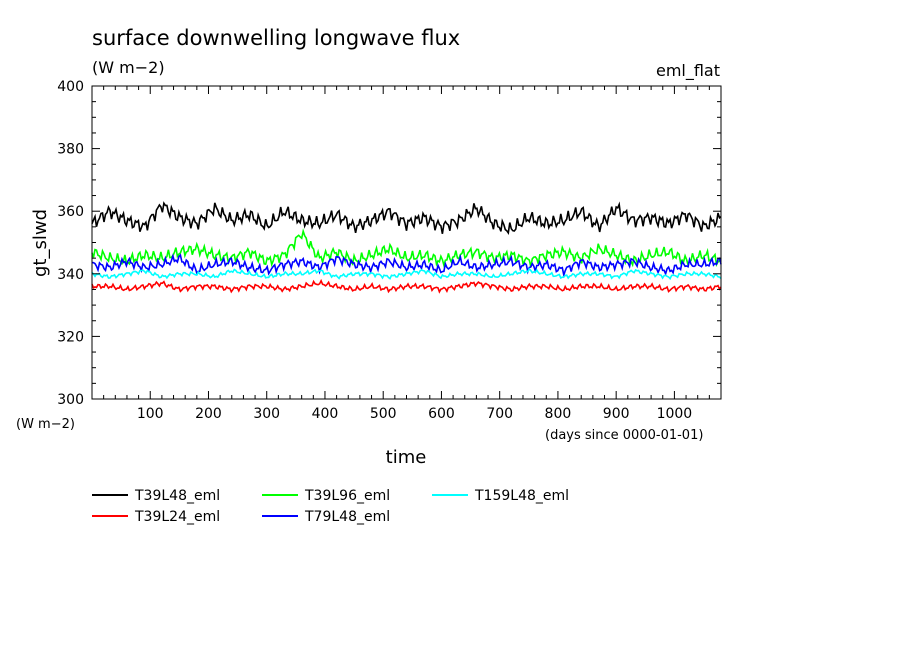 Image resolution: width=904 pixels, height=654 pixels. Describe the element at coordinates (616, 414) in the screenshot. I see `x-tick-label: 900` at that location.